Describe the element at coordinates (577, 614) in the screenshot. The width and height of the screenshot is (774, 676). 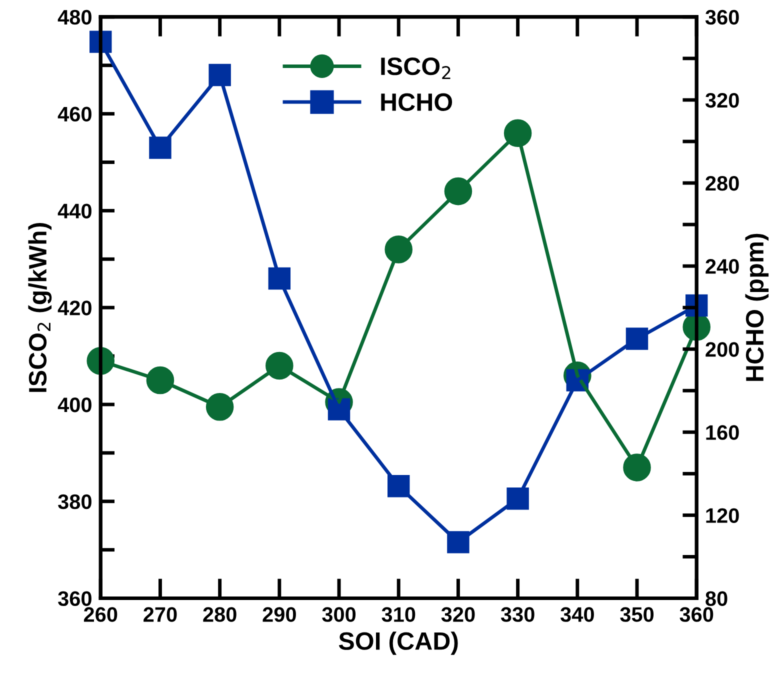
I see `x-tick-label: 340` at that location.